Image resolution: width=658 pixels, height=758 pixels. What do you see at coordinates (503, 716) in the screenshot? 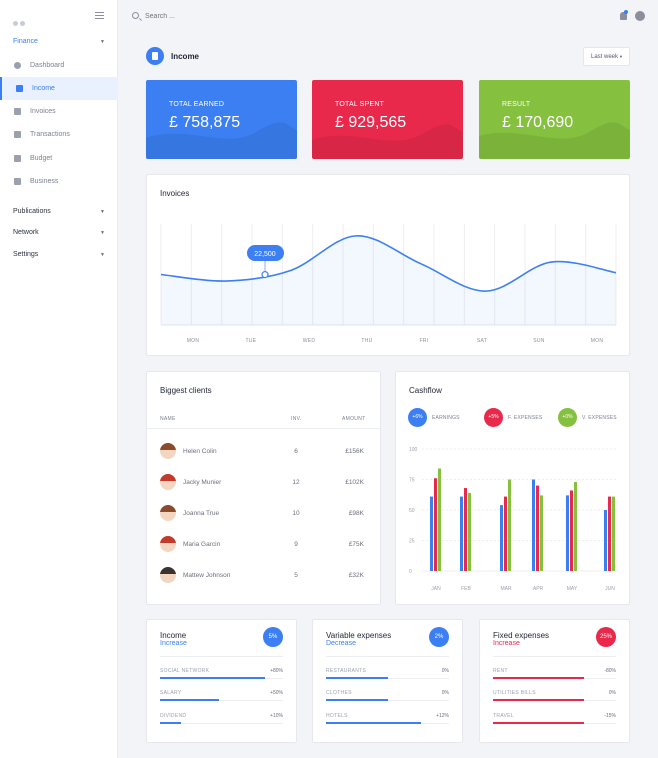
I see `row-label: TRAVEL` at bounding box center [503, 716].